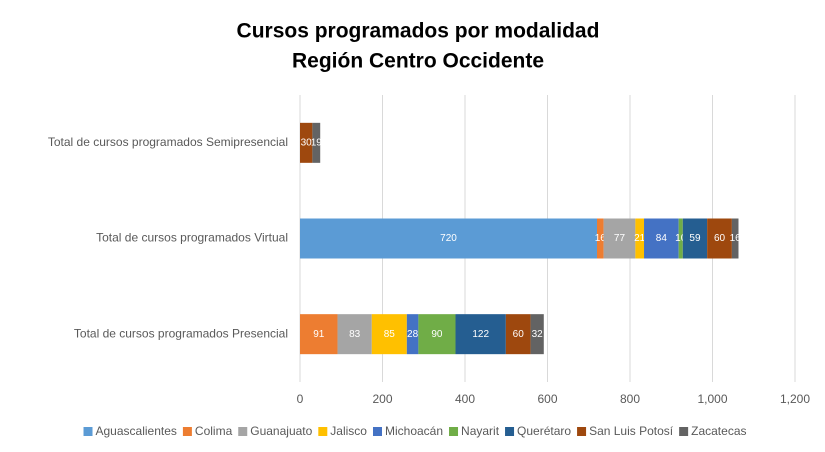 Image resolution: width=825 pixels, height=452 pixels. I want to click on x-tick-label: 200, so click(382, 399).